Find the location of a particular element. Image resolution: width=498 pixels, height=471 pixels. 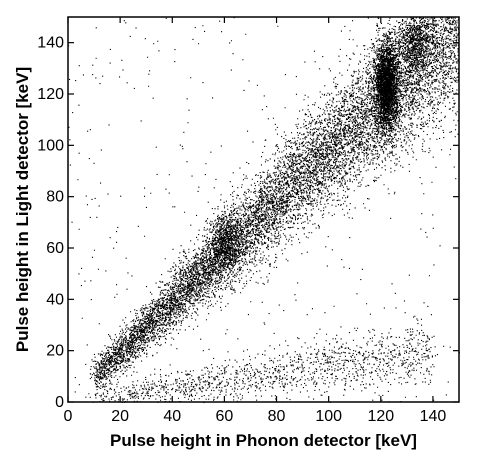

x-tick-label: 100 is located at coordinates (328, 416).